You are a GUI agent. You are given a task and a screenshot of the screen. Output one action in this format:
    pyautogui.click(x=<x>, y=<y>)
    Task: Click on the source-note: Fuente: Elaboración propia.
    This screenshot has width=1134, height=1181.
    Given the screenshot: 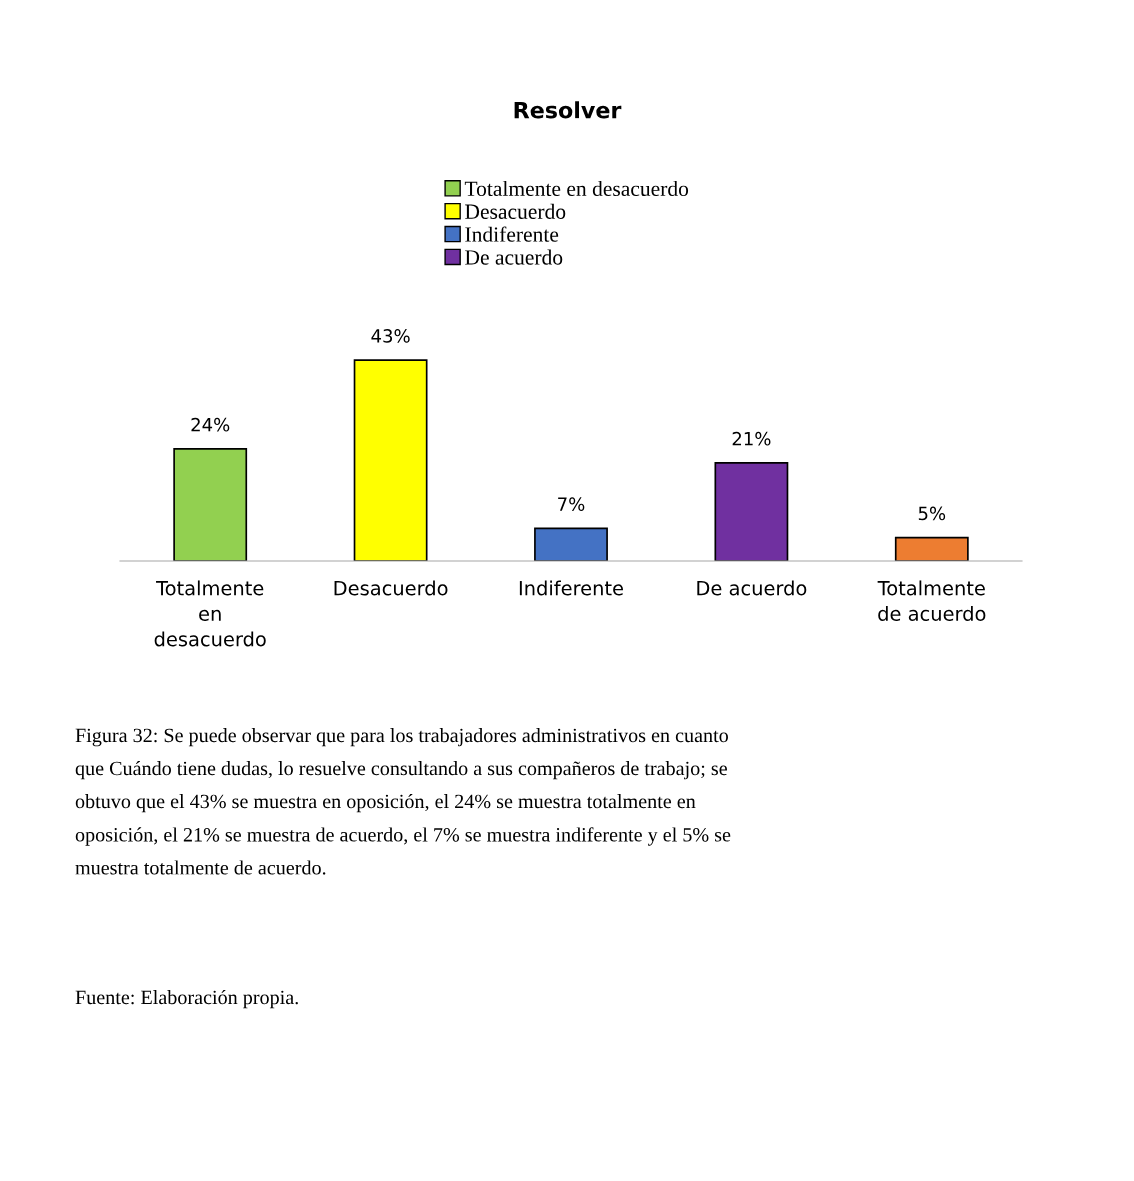 What is the action you would take?
    pyautogui.click(x=186, y=999)
    